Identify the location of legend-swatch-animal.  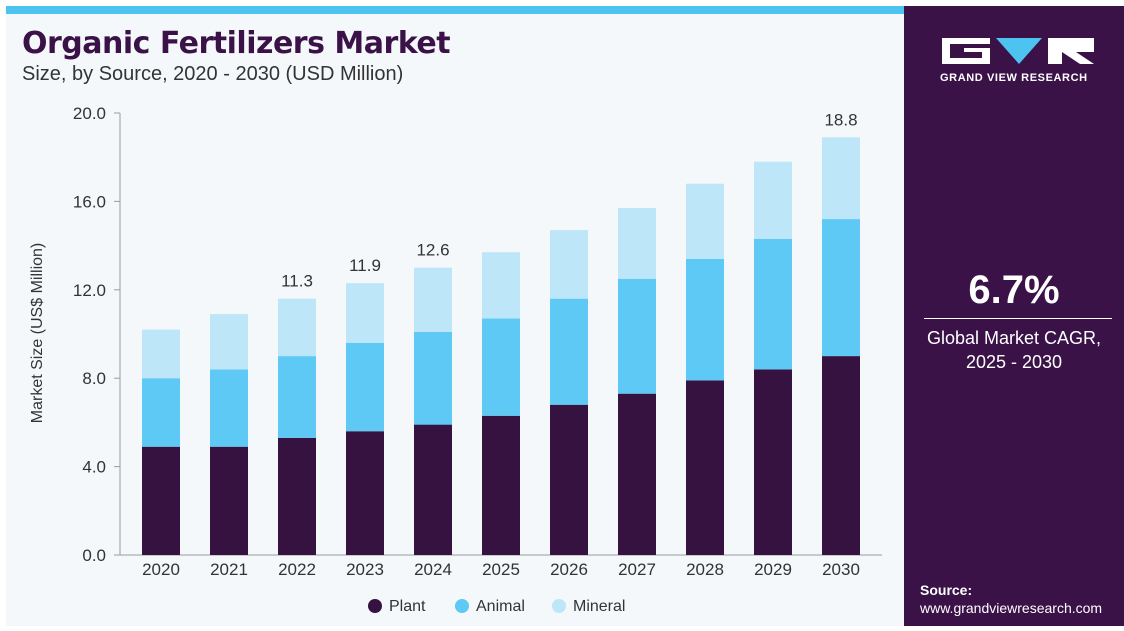
(462, 606).